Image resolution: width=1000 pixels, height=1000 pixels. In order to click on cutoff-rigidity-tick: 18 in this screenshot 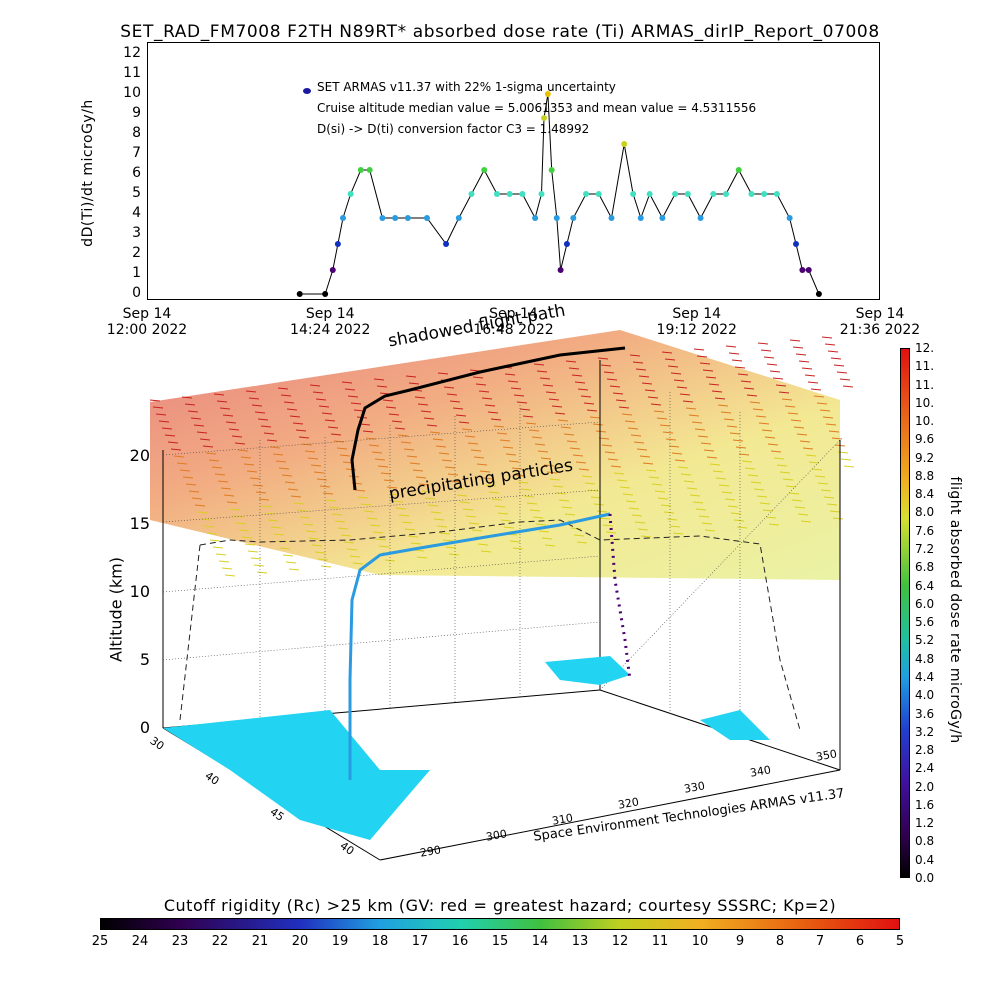, I will do `click(380, 941)`.